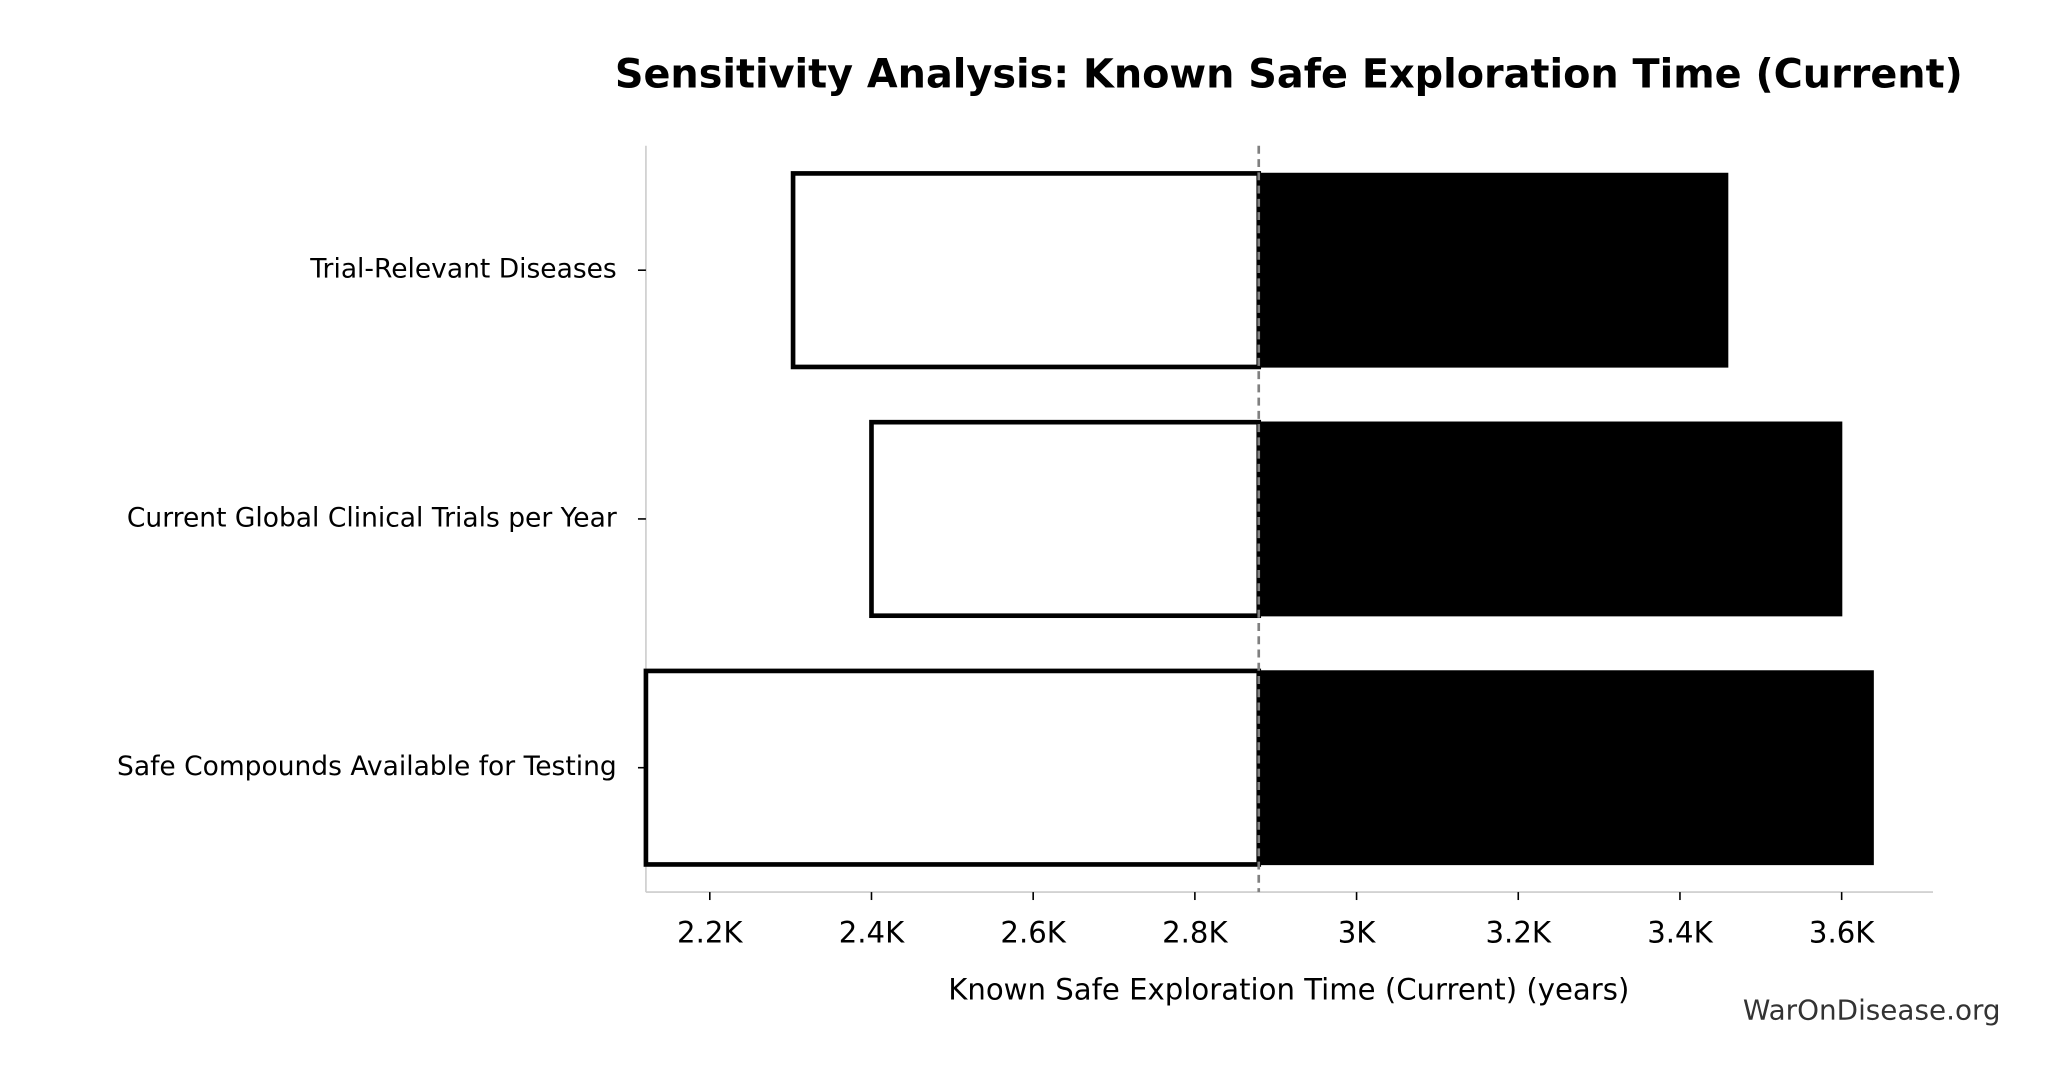  I want to click on x-tick-label: 2.4K, so click(872, 932).